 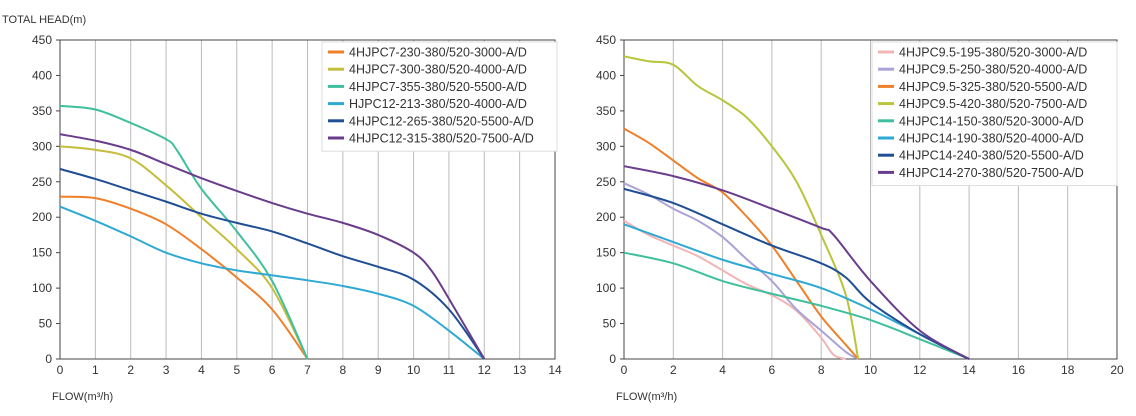 I want to click on x-tick-label: 16, so click(x=1019, y=370).